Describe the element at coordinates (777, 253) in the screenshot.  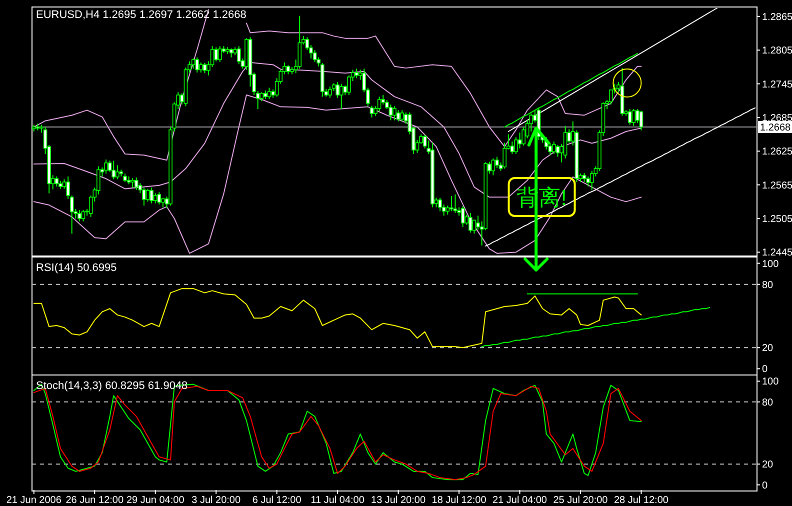
I see `y-tick-label: 1.2445` at that location.